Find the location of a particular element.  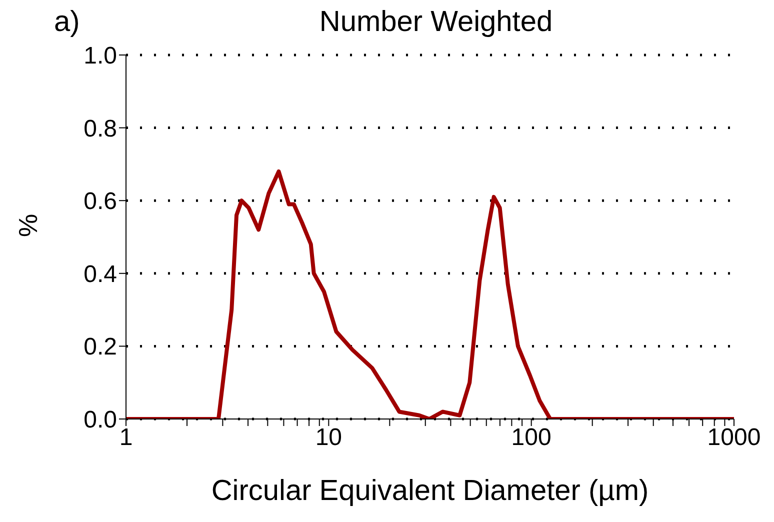

y-tick-label: 0.2 is located at coordinates (100, 347).